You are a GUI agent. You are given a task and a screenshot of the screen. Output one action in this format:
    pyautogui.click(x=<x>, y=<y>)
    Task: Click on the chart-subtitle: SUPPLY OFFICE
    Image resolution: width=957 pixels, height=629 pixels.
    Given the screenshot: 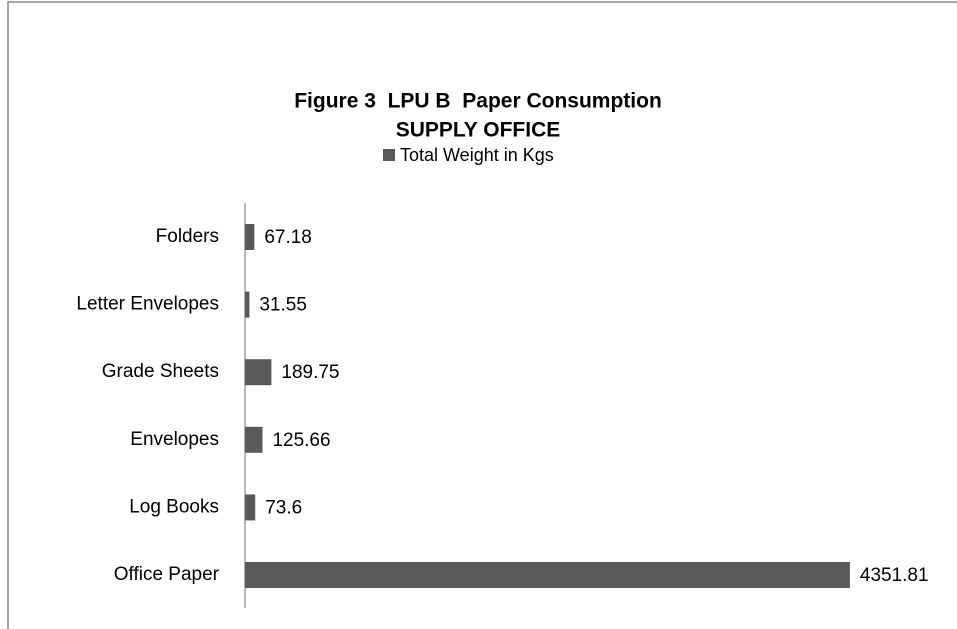 What is the action you would take?
    pyautogui.click(x=478, y=130)
    